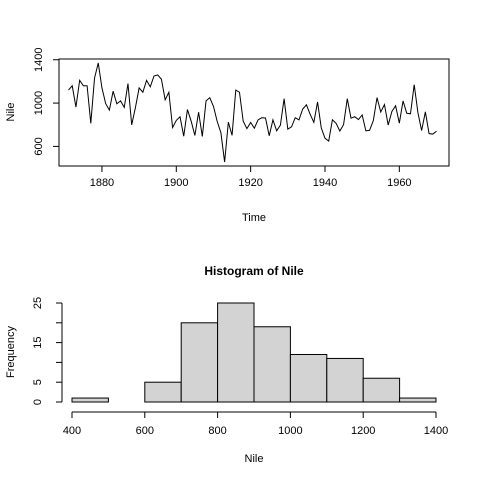  What do you see at coordinates (102, 183) in the screenshot?
I see `ts-x-tick-label: 1880` at bounding box center [102, 183].